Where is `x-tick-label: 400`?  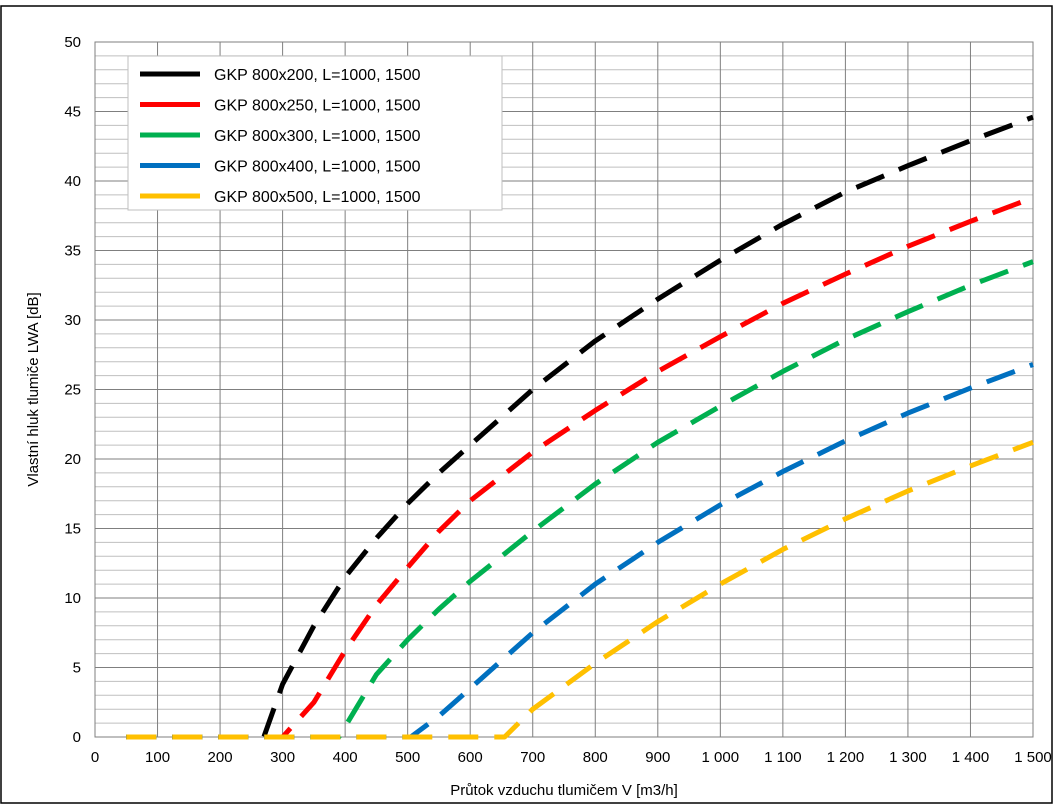 x-tick-label: 400 is located at coordinates (345, 757).